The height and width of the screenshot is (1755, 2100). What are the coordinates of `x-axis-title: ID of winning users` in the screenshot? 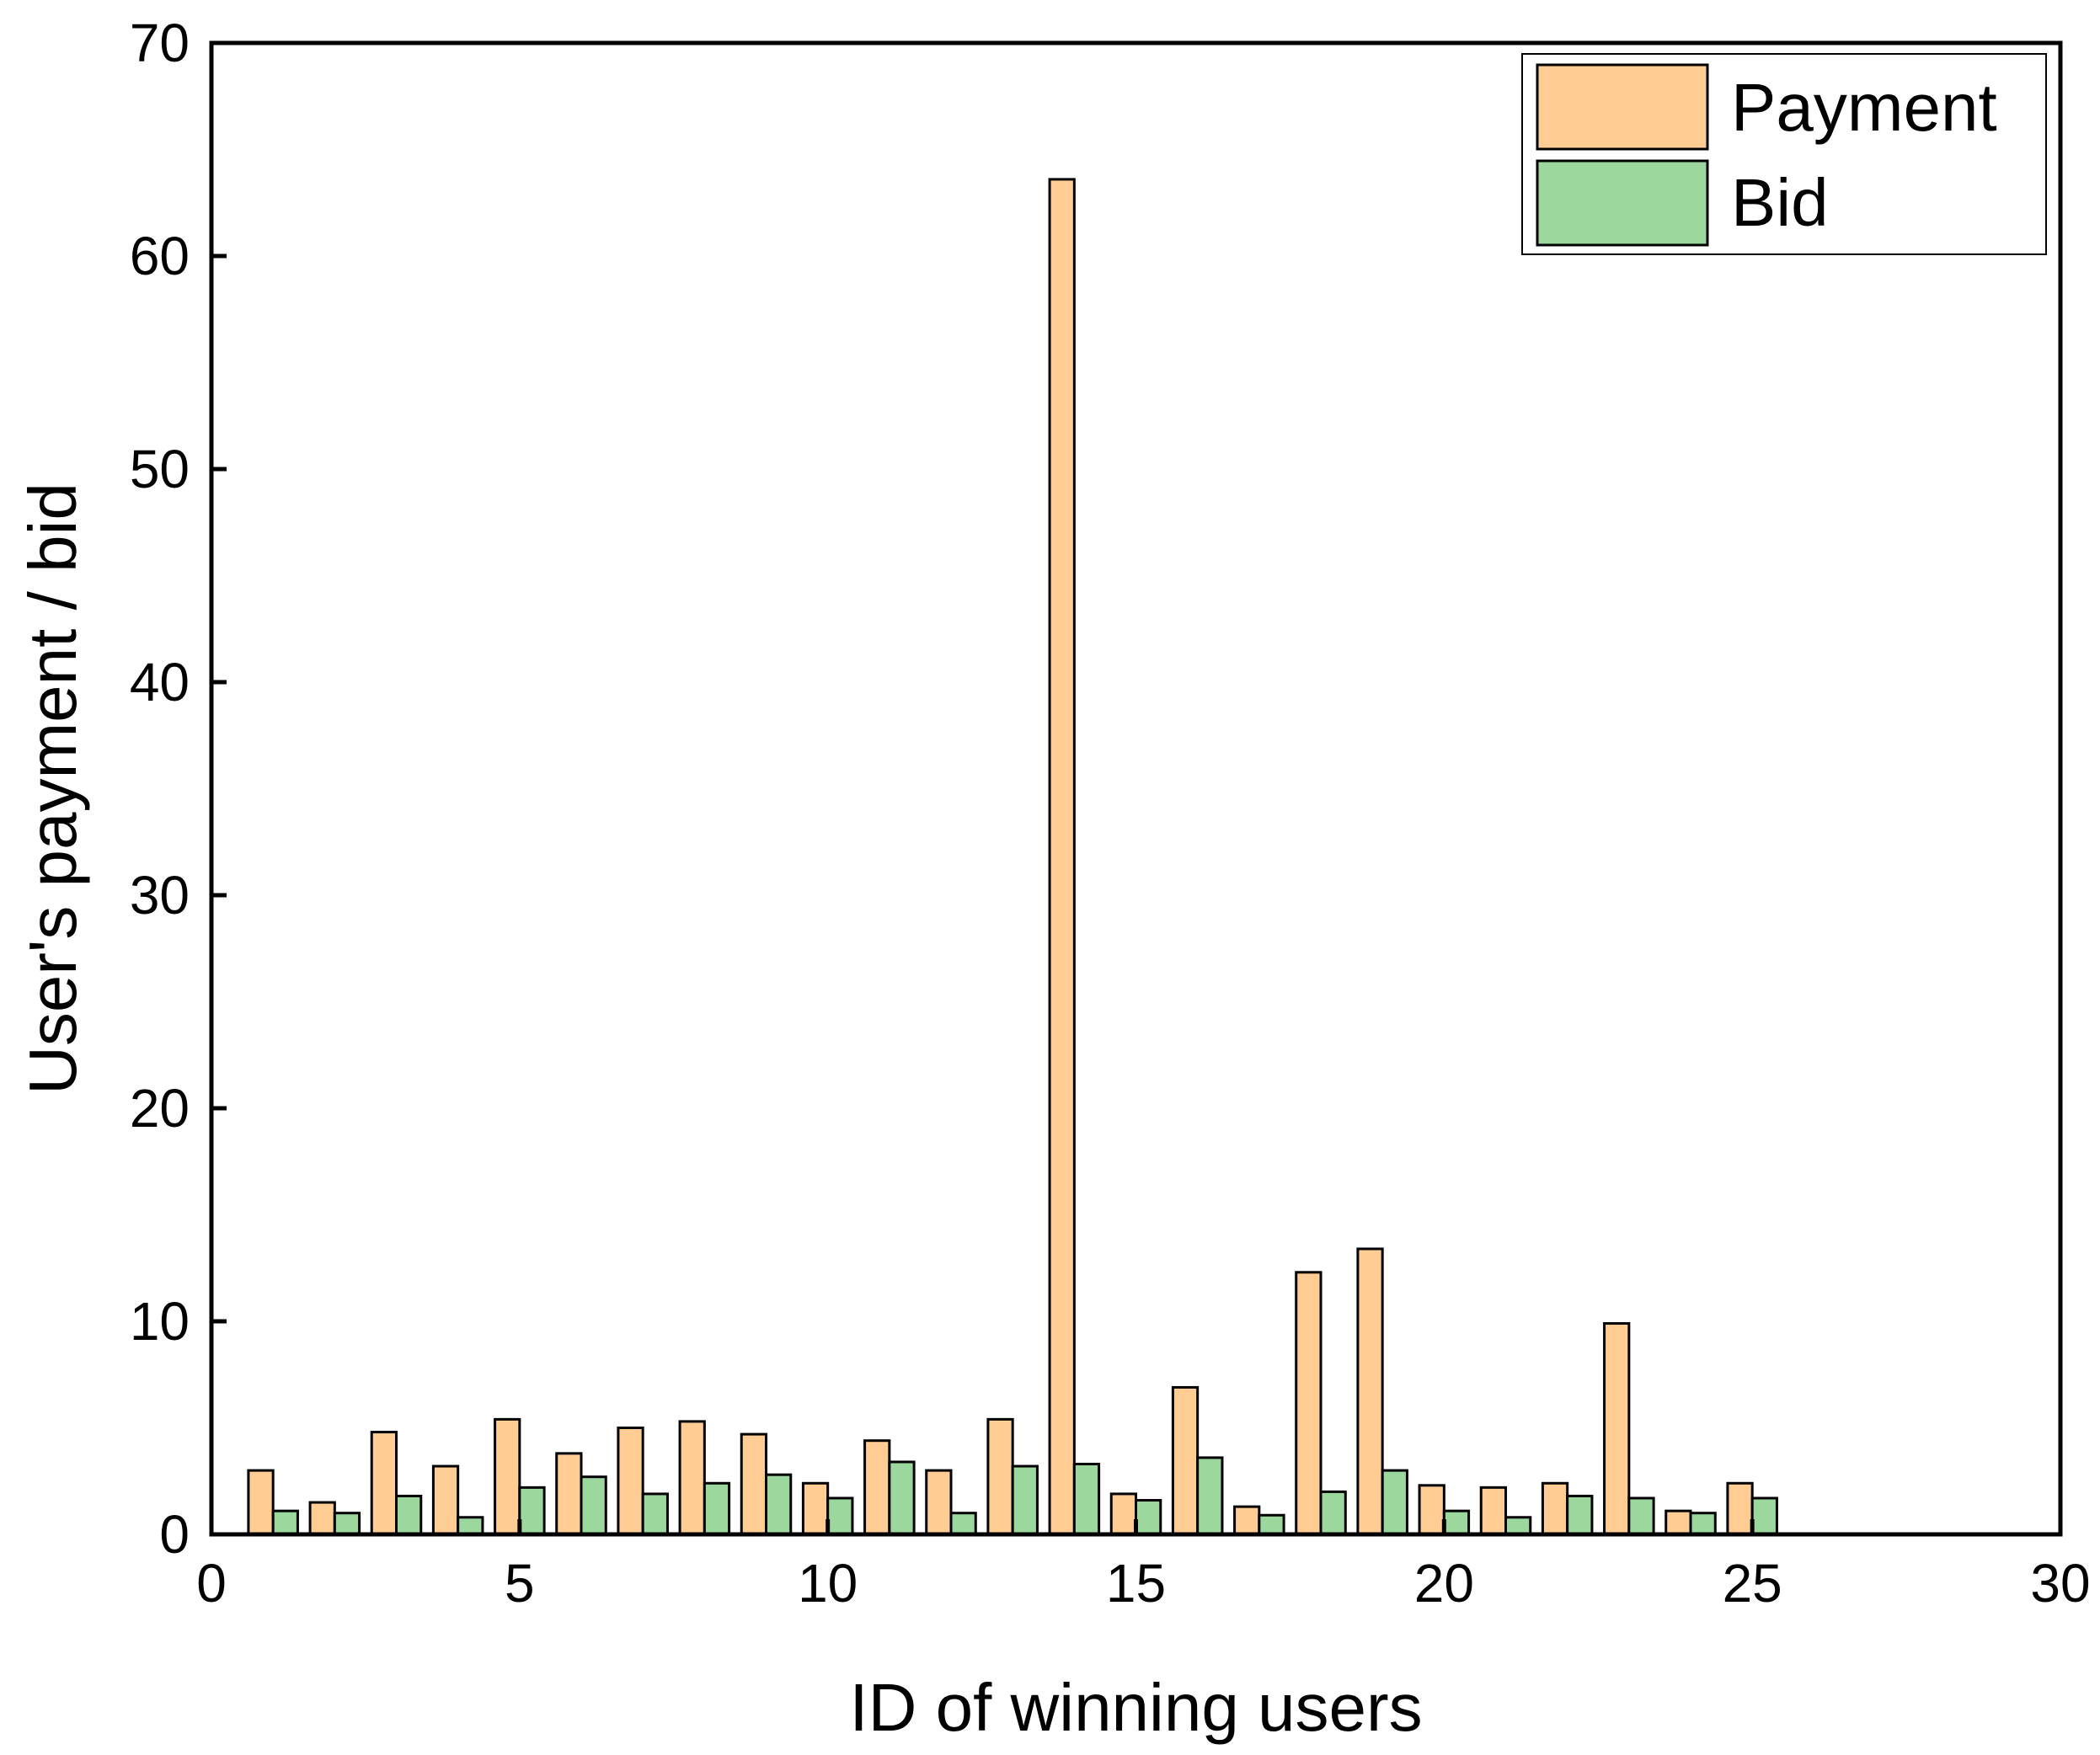 It's located at (1135, 1708).